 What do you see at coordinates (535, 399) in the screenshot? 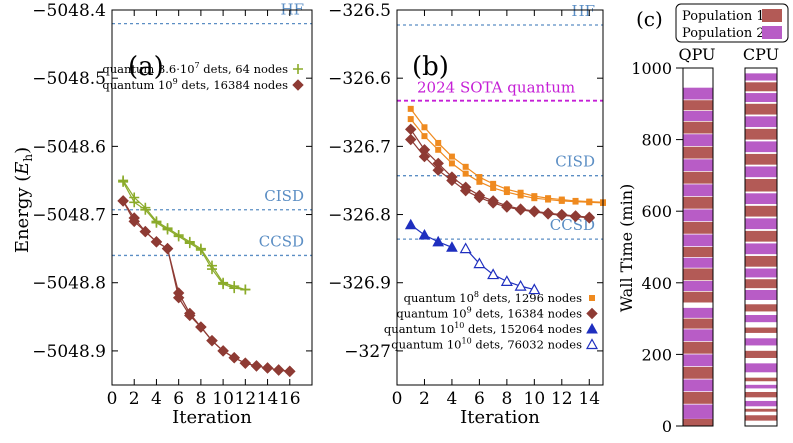
I see `x-tick-label: 10` at bounding box center [535, 399].